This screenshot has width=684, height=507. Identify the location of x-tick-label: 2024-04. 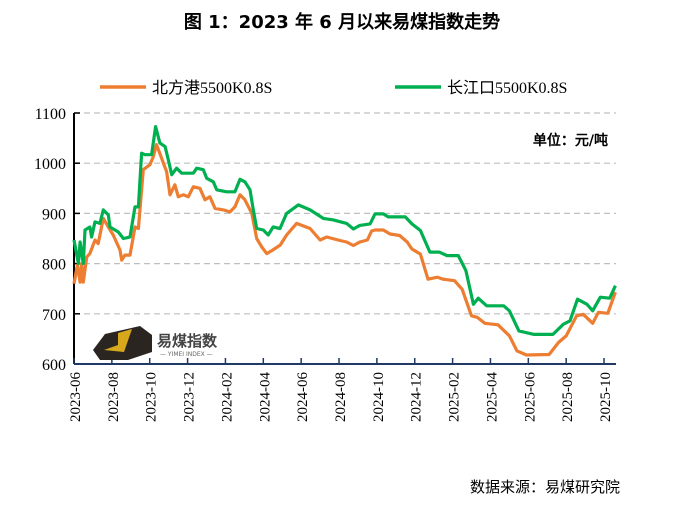
(265, 397).